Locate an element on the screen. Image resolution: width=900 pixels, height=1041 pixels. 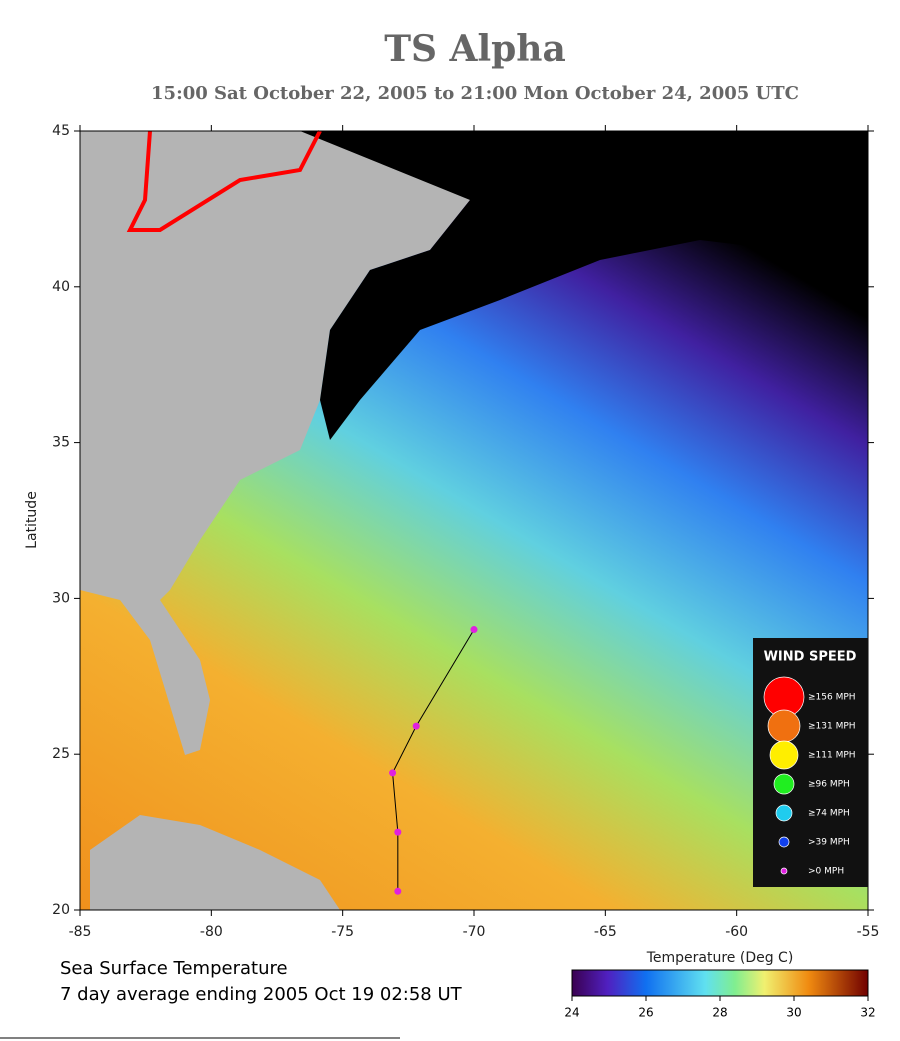
x-tick-label: -80 is located at coordinates (211, 932).